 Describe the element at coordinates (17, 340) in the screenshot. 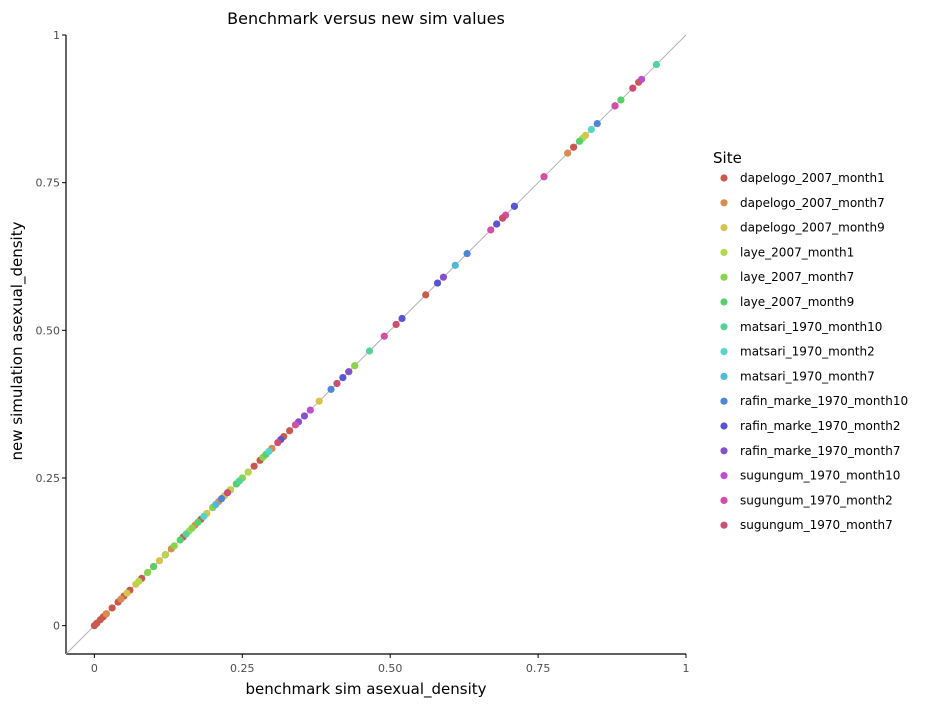

I see `y-axis-label: new simulation asexual_density` at that location.